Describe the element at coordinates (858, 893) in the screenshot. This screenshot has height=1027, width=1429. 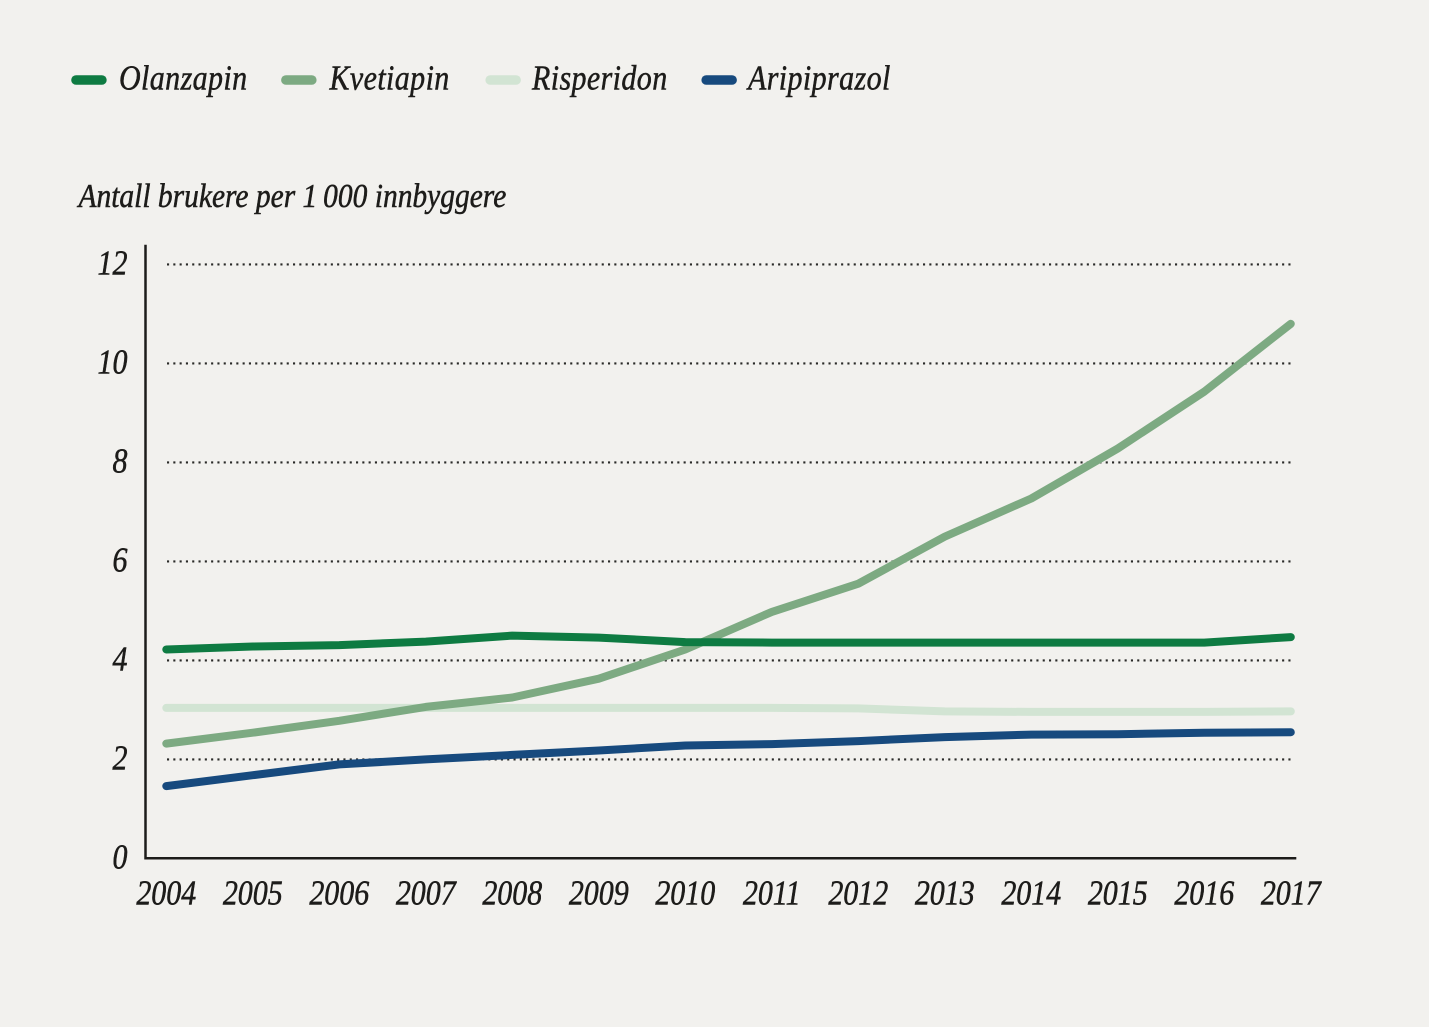
I see `svg-text: 2012` at that location.